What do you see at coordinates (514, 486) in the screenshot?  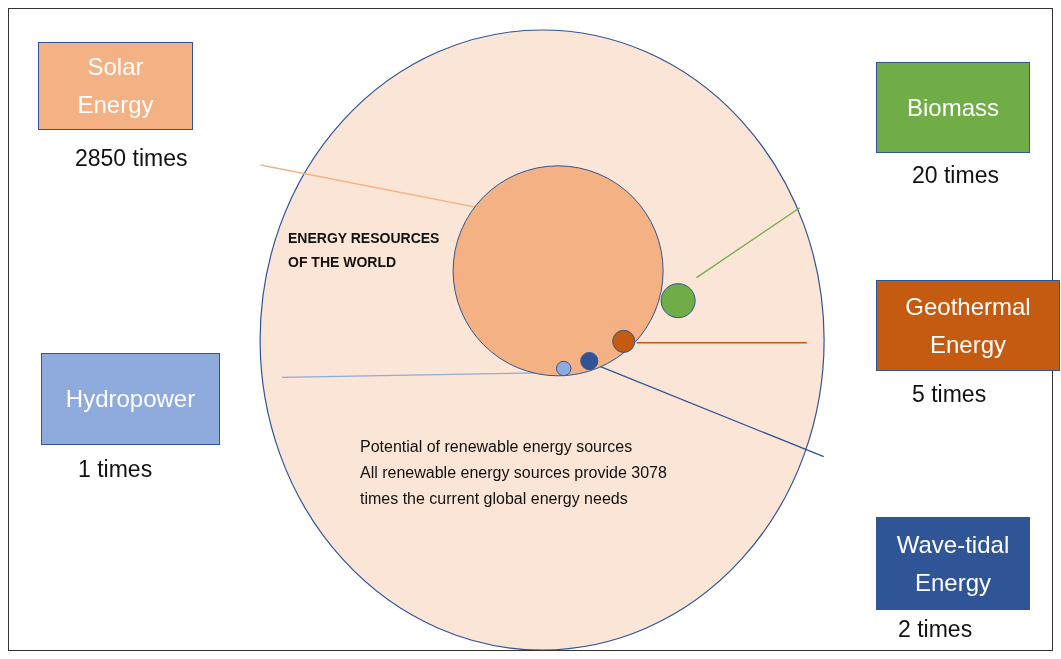 I see `text: All renewable energy sources provide 3078 times the current global energy needs` at bounding box center [514, 486].